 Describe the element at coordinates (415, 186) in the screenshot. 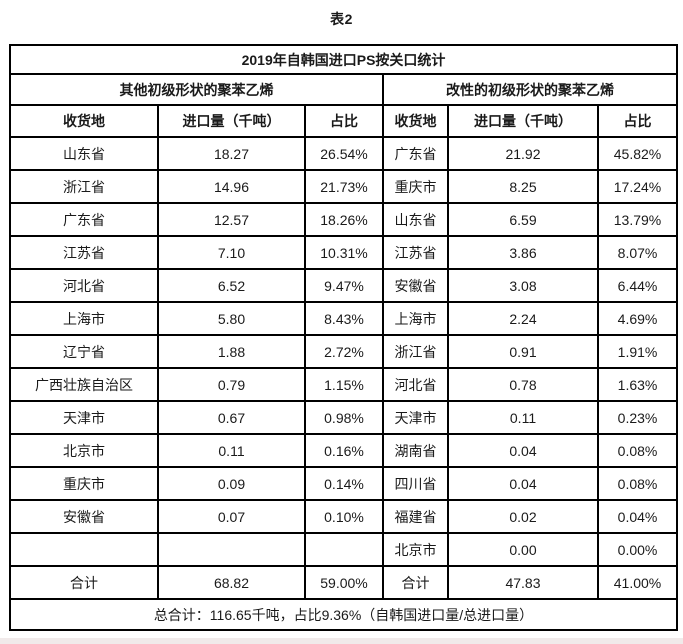

I see `right-destination-cell: 重庆市` at that location.